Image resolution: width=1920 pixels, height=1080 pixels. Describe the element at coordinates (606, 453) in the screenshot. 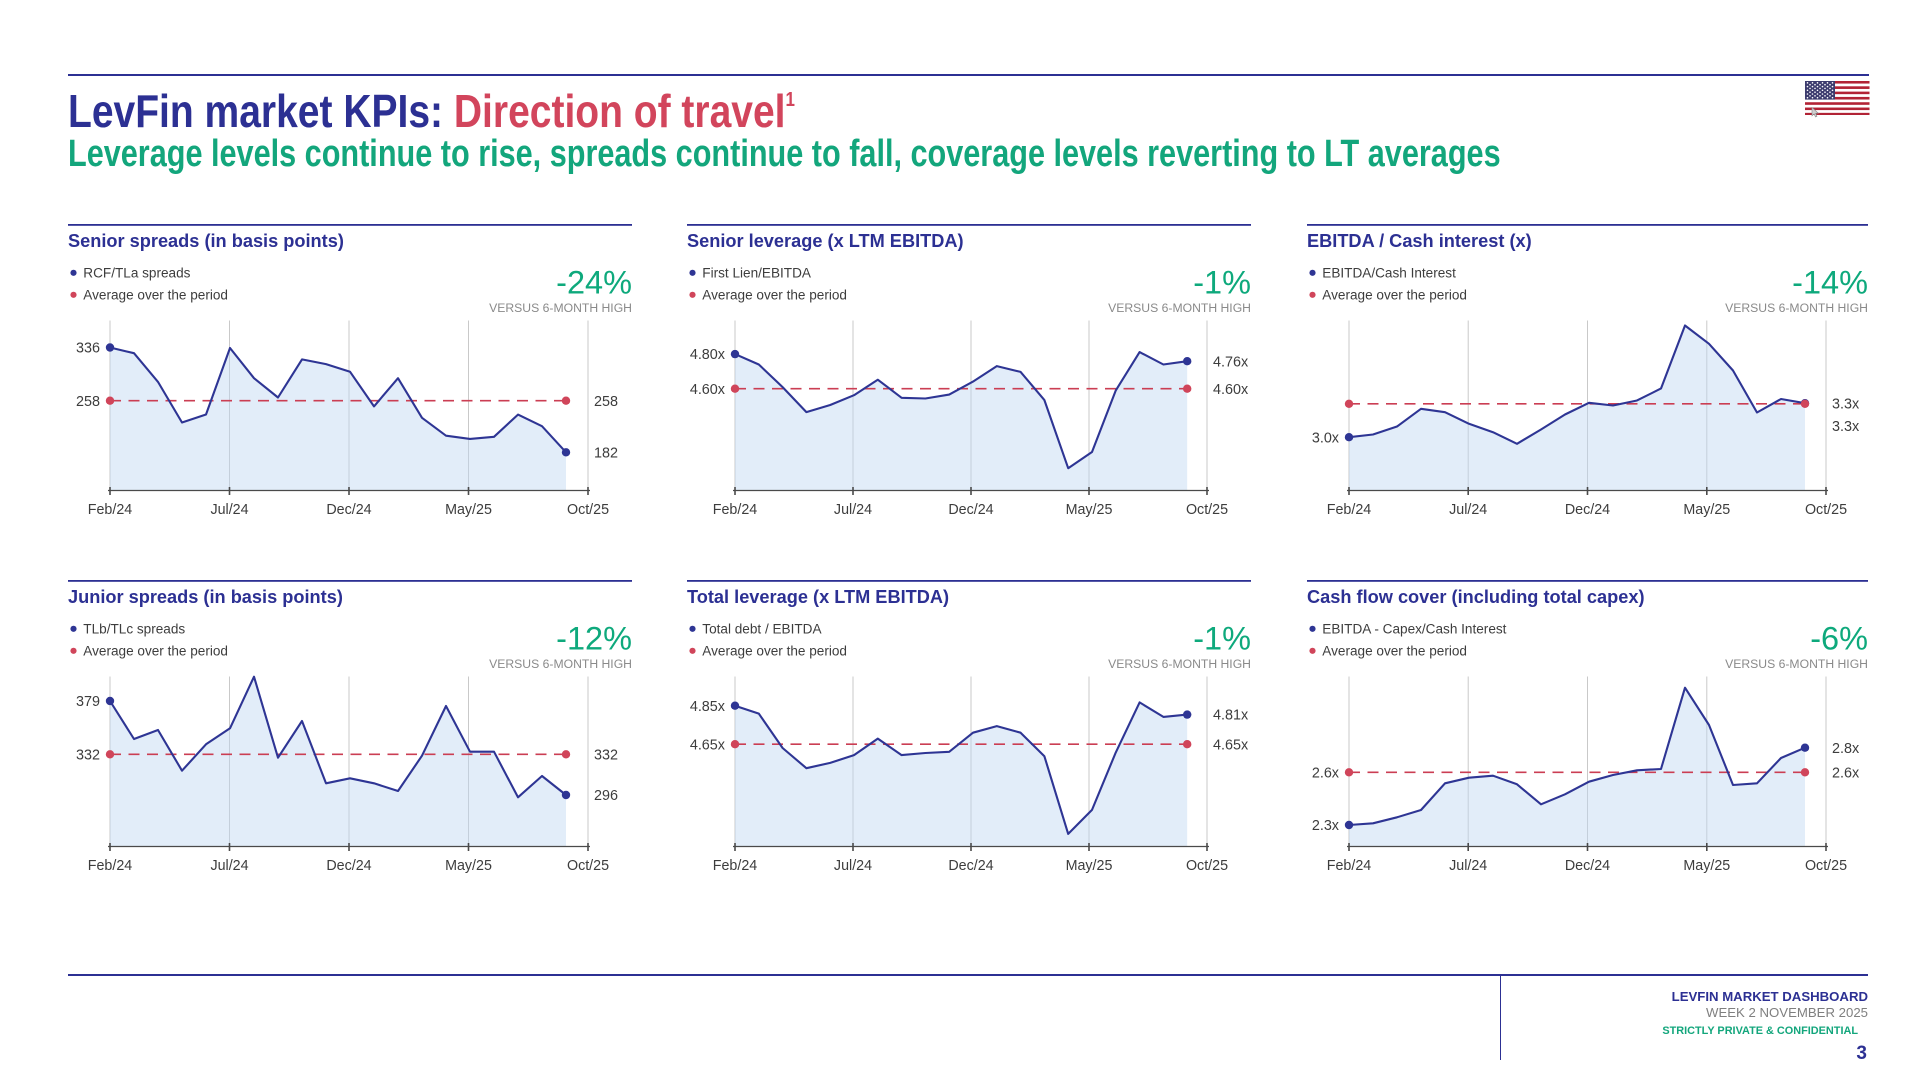

I see `svg-text: 182` at that location.